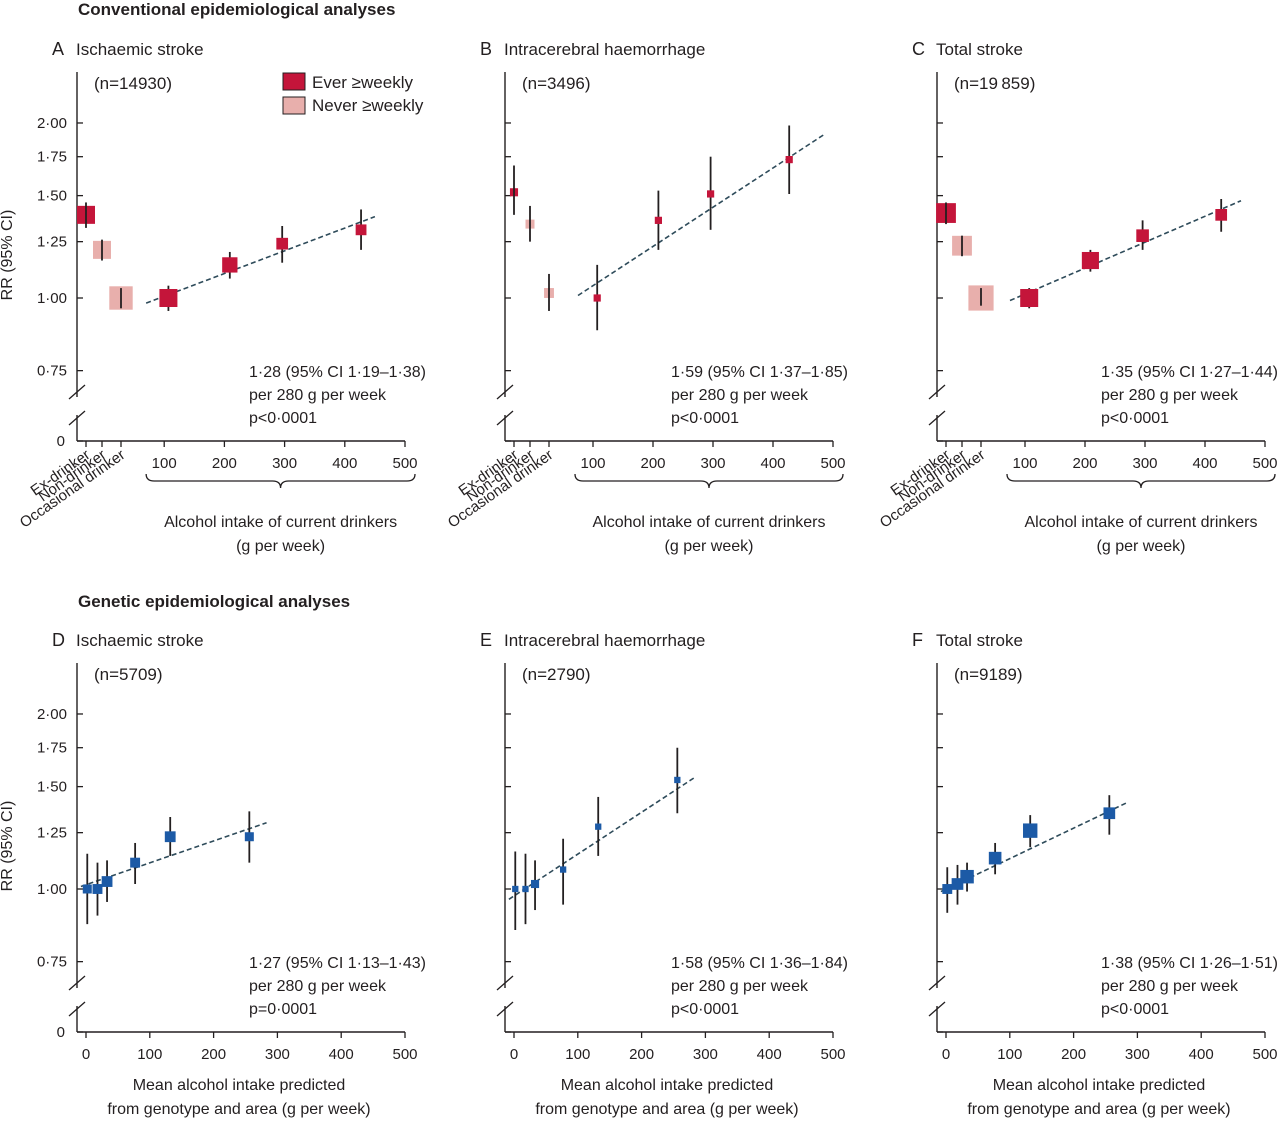 This screenshot has height=1121, width=1280. Describe the element at coordinates (294, 81) in the screenshot. I see `legend-swatch-ever` at that location.